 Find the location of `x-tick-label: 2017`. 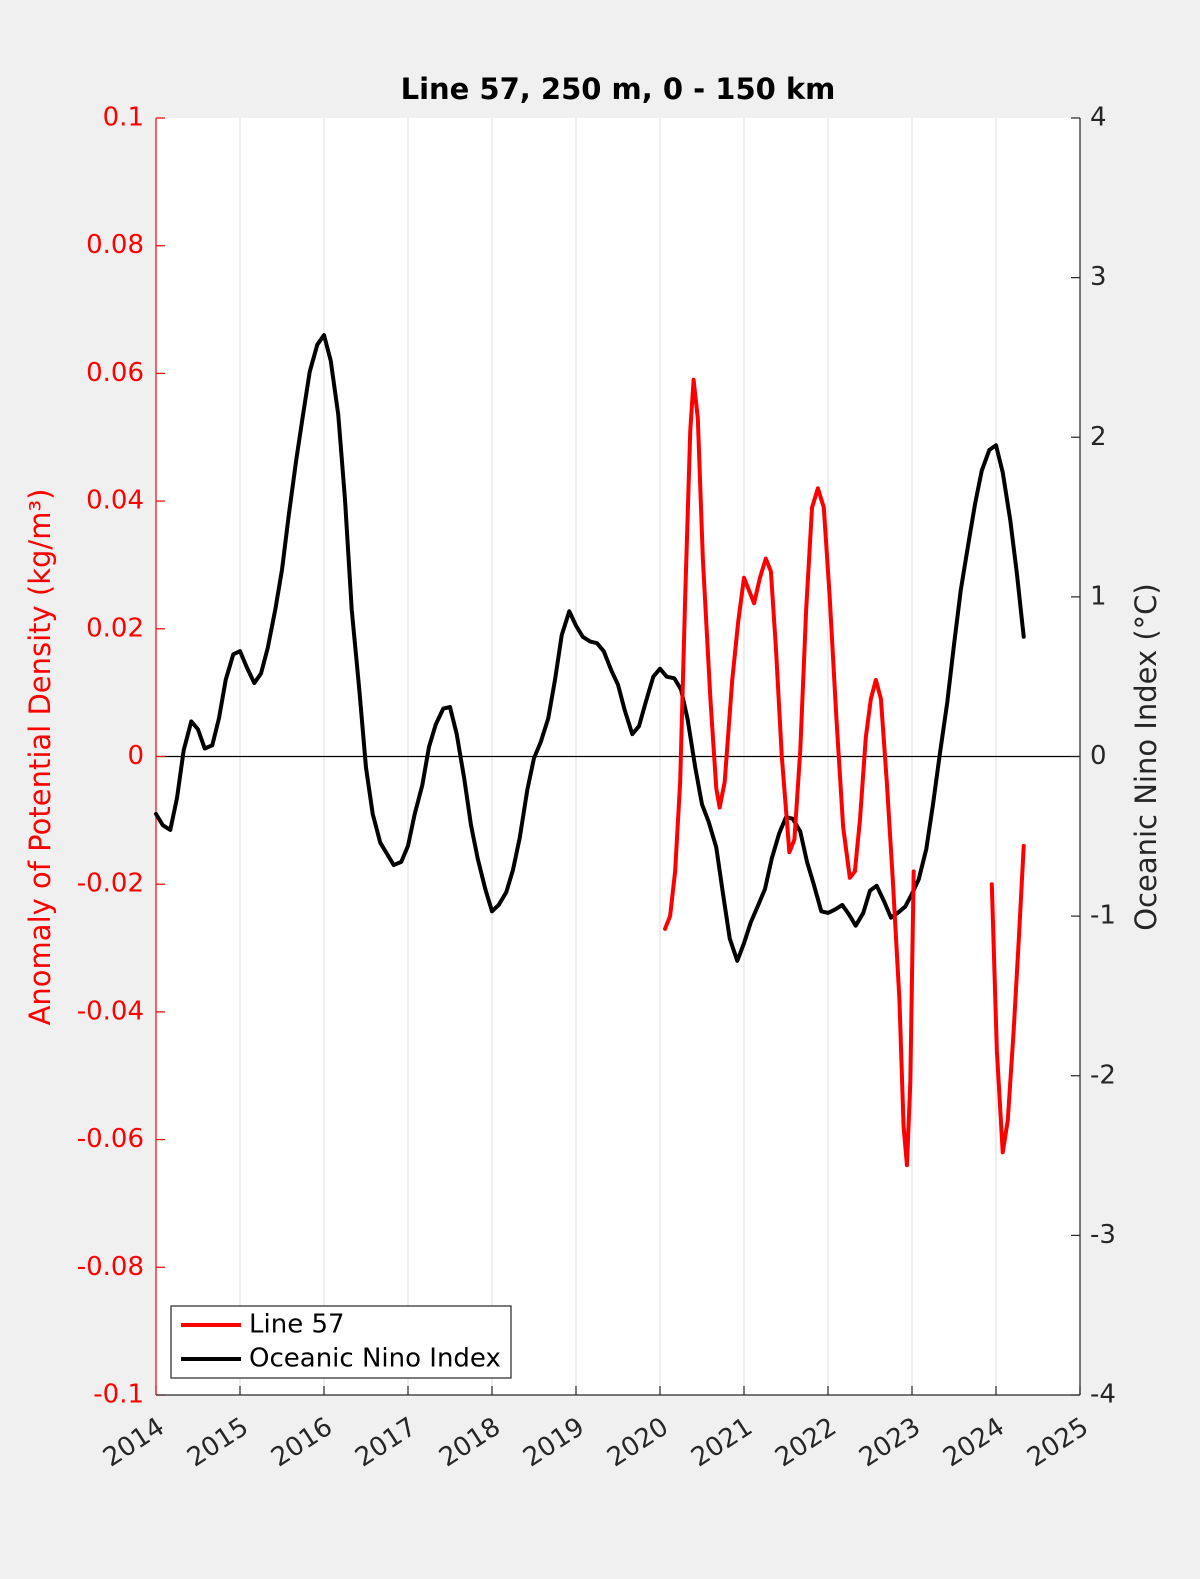

x-tick-label: 2017 is located at coordinates (386, 1442).